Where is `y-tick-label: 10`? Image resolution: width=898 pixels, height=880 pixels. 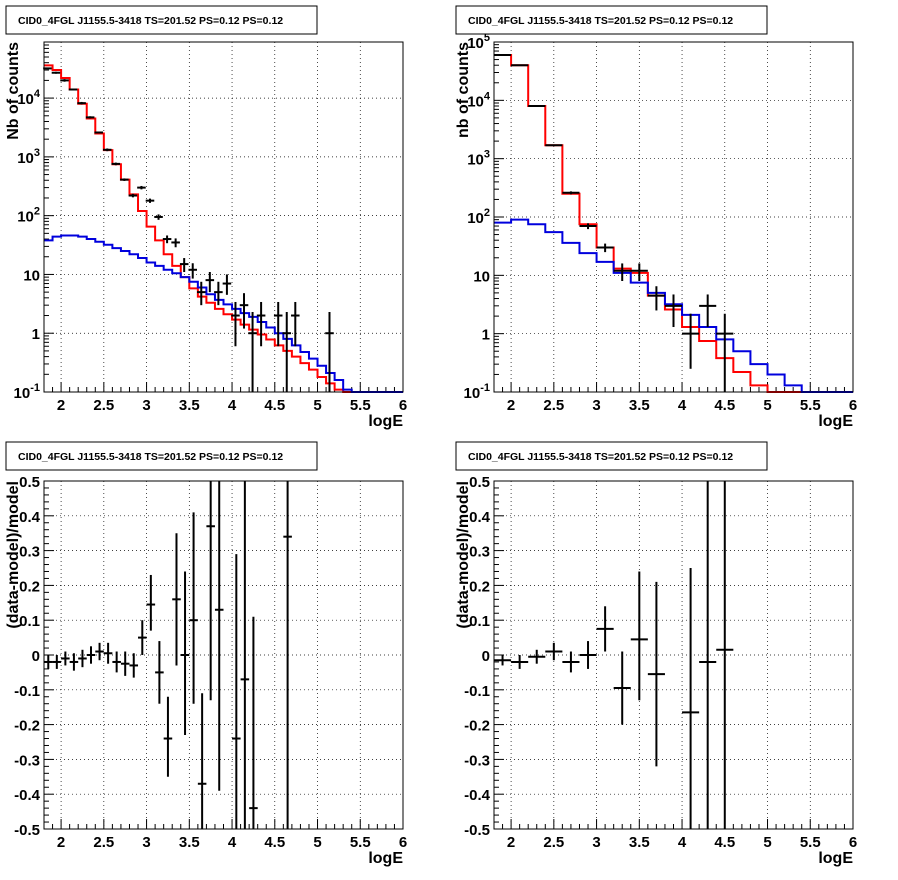
y-tick-label: 10 is located at coordinates (481, 276).